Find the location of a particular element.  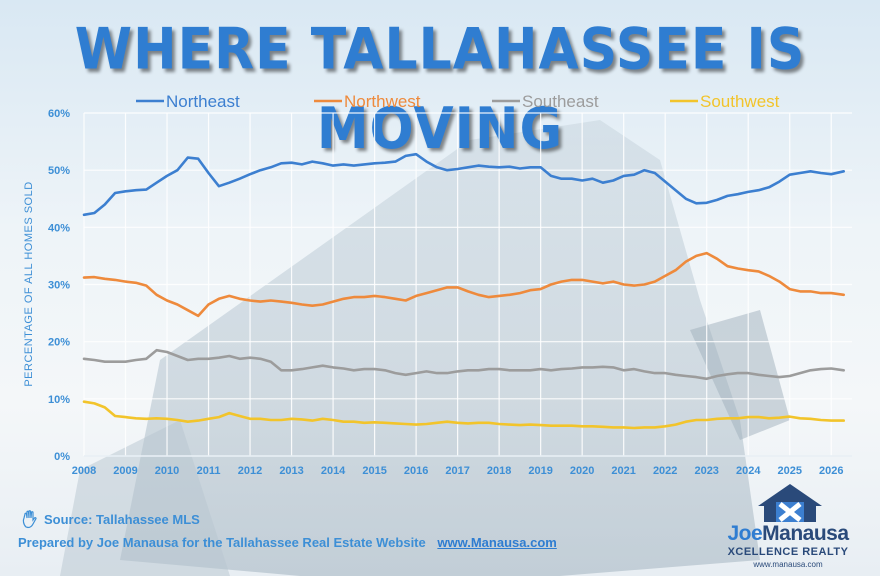

legend-label-northwest: Northwest is located at coordinates (382, 101).